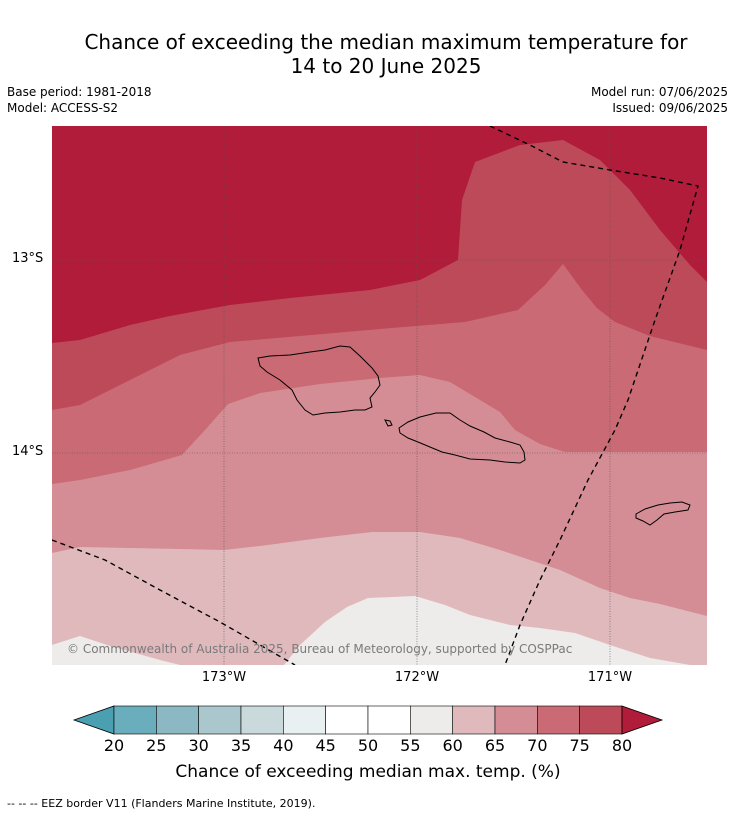  What do you see at coordinates (368, 745) in the screenshot?
I see `colorbar-tick-label: 50` at bounding box center [368, 745].